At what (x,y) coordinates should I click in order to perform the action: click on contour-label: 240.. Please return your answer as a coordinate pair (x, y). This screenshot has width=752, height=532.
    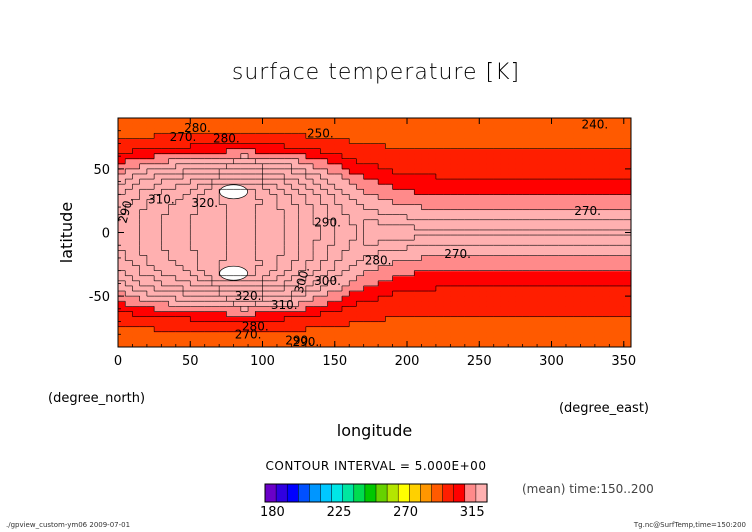
    Looking at the image, I should click on (595, 124).